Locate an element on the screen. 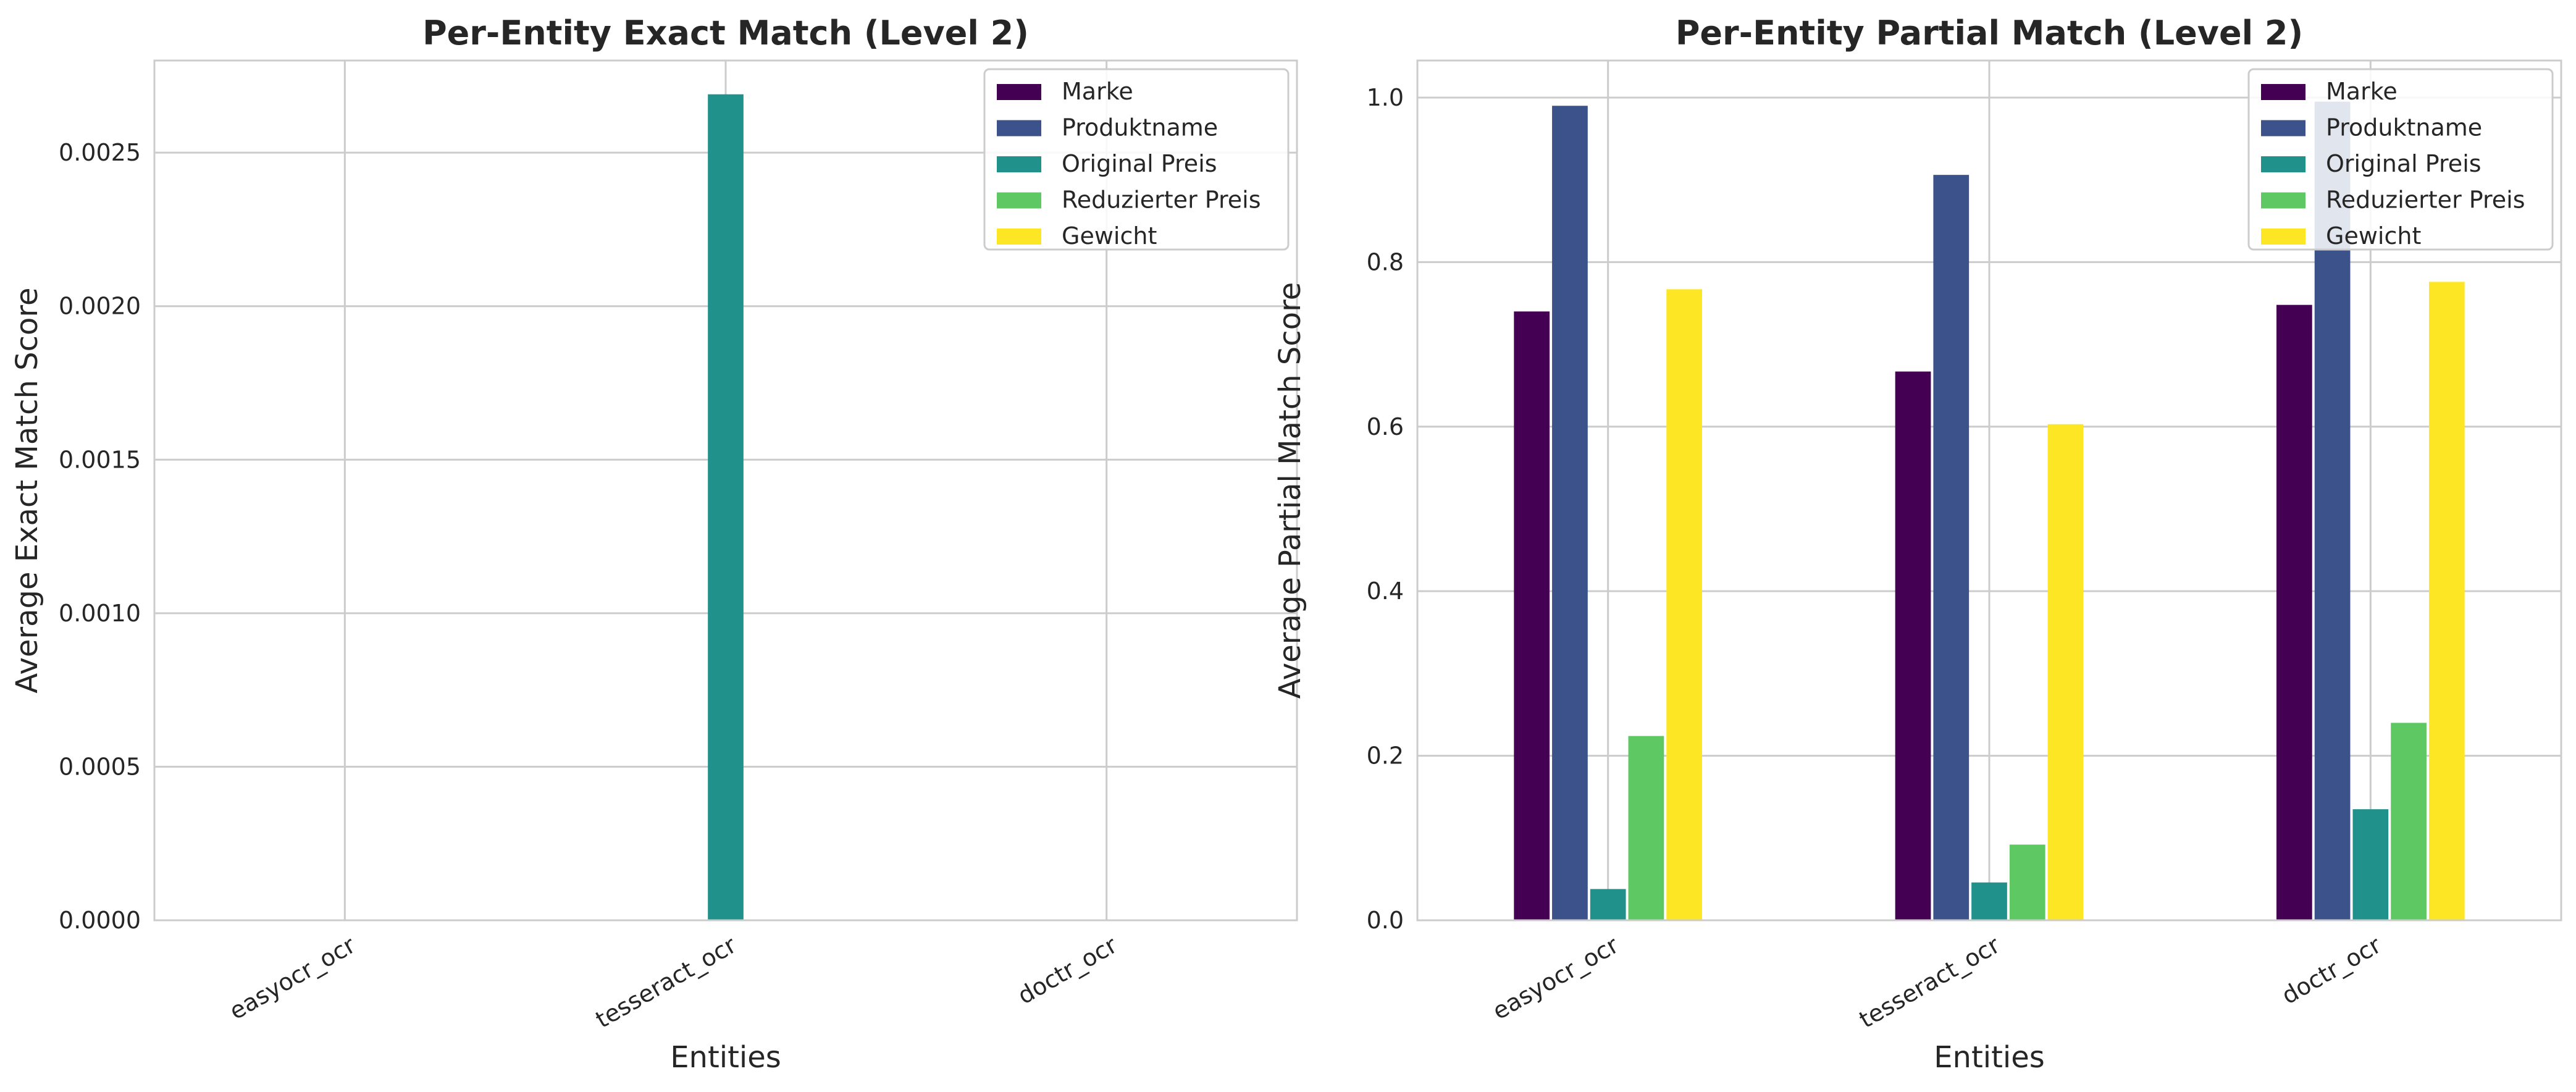 Image resolution: width=2576 pixels, height=1092 pixels. y-axis-label: Average Exact Match Score is located at coordinates (27, 490).